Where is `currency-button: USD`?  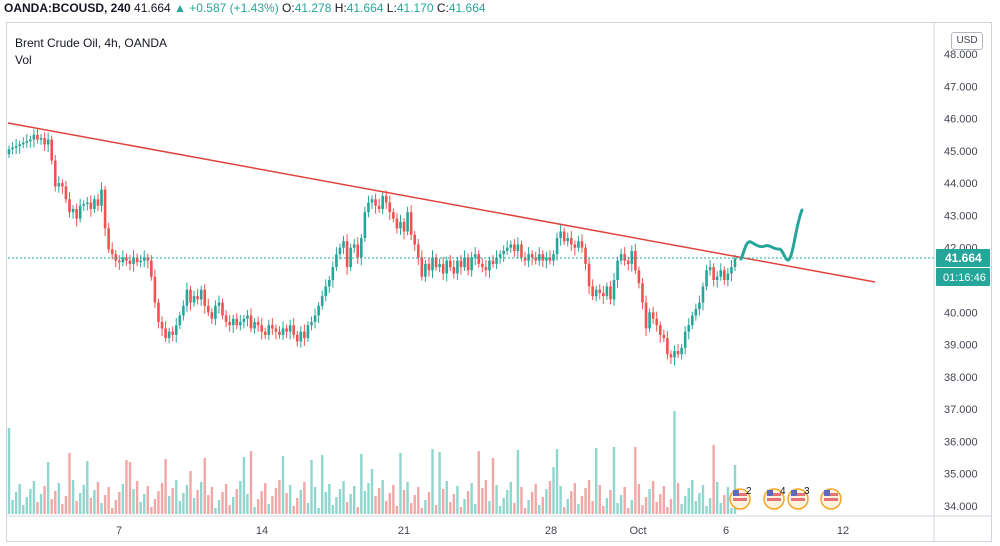
currency-button: USD is located at coordinates (967, 41).